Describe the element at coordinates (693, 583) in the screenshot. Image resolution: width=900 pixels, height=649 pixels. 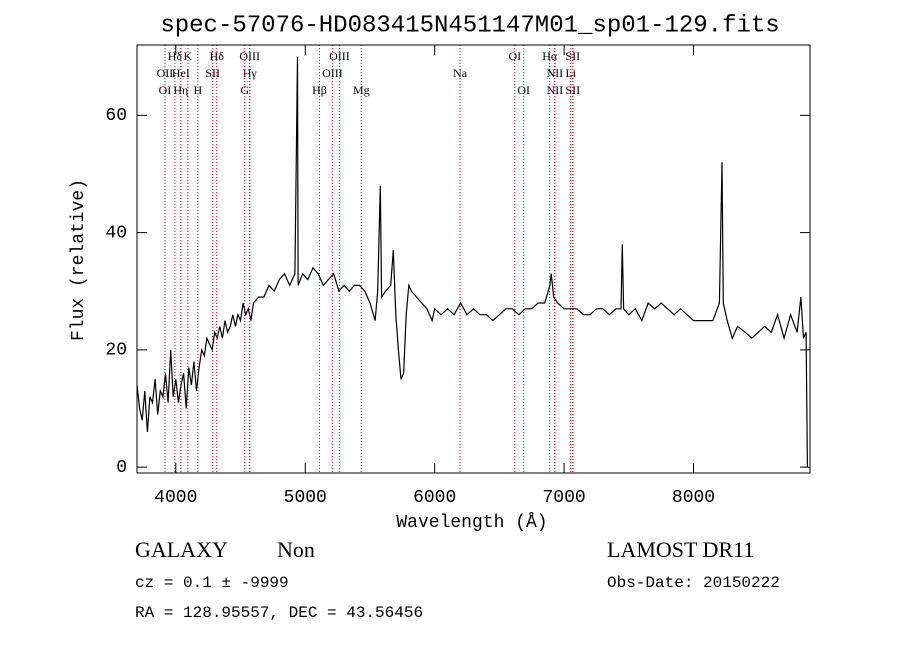
I see `obs-date: Obs-Date: 20150222` at that location.